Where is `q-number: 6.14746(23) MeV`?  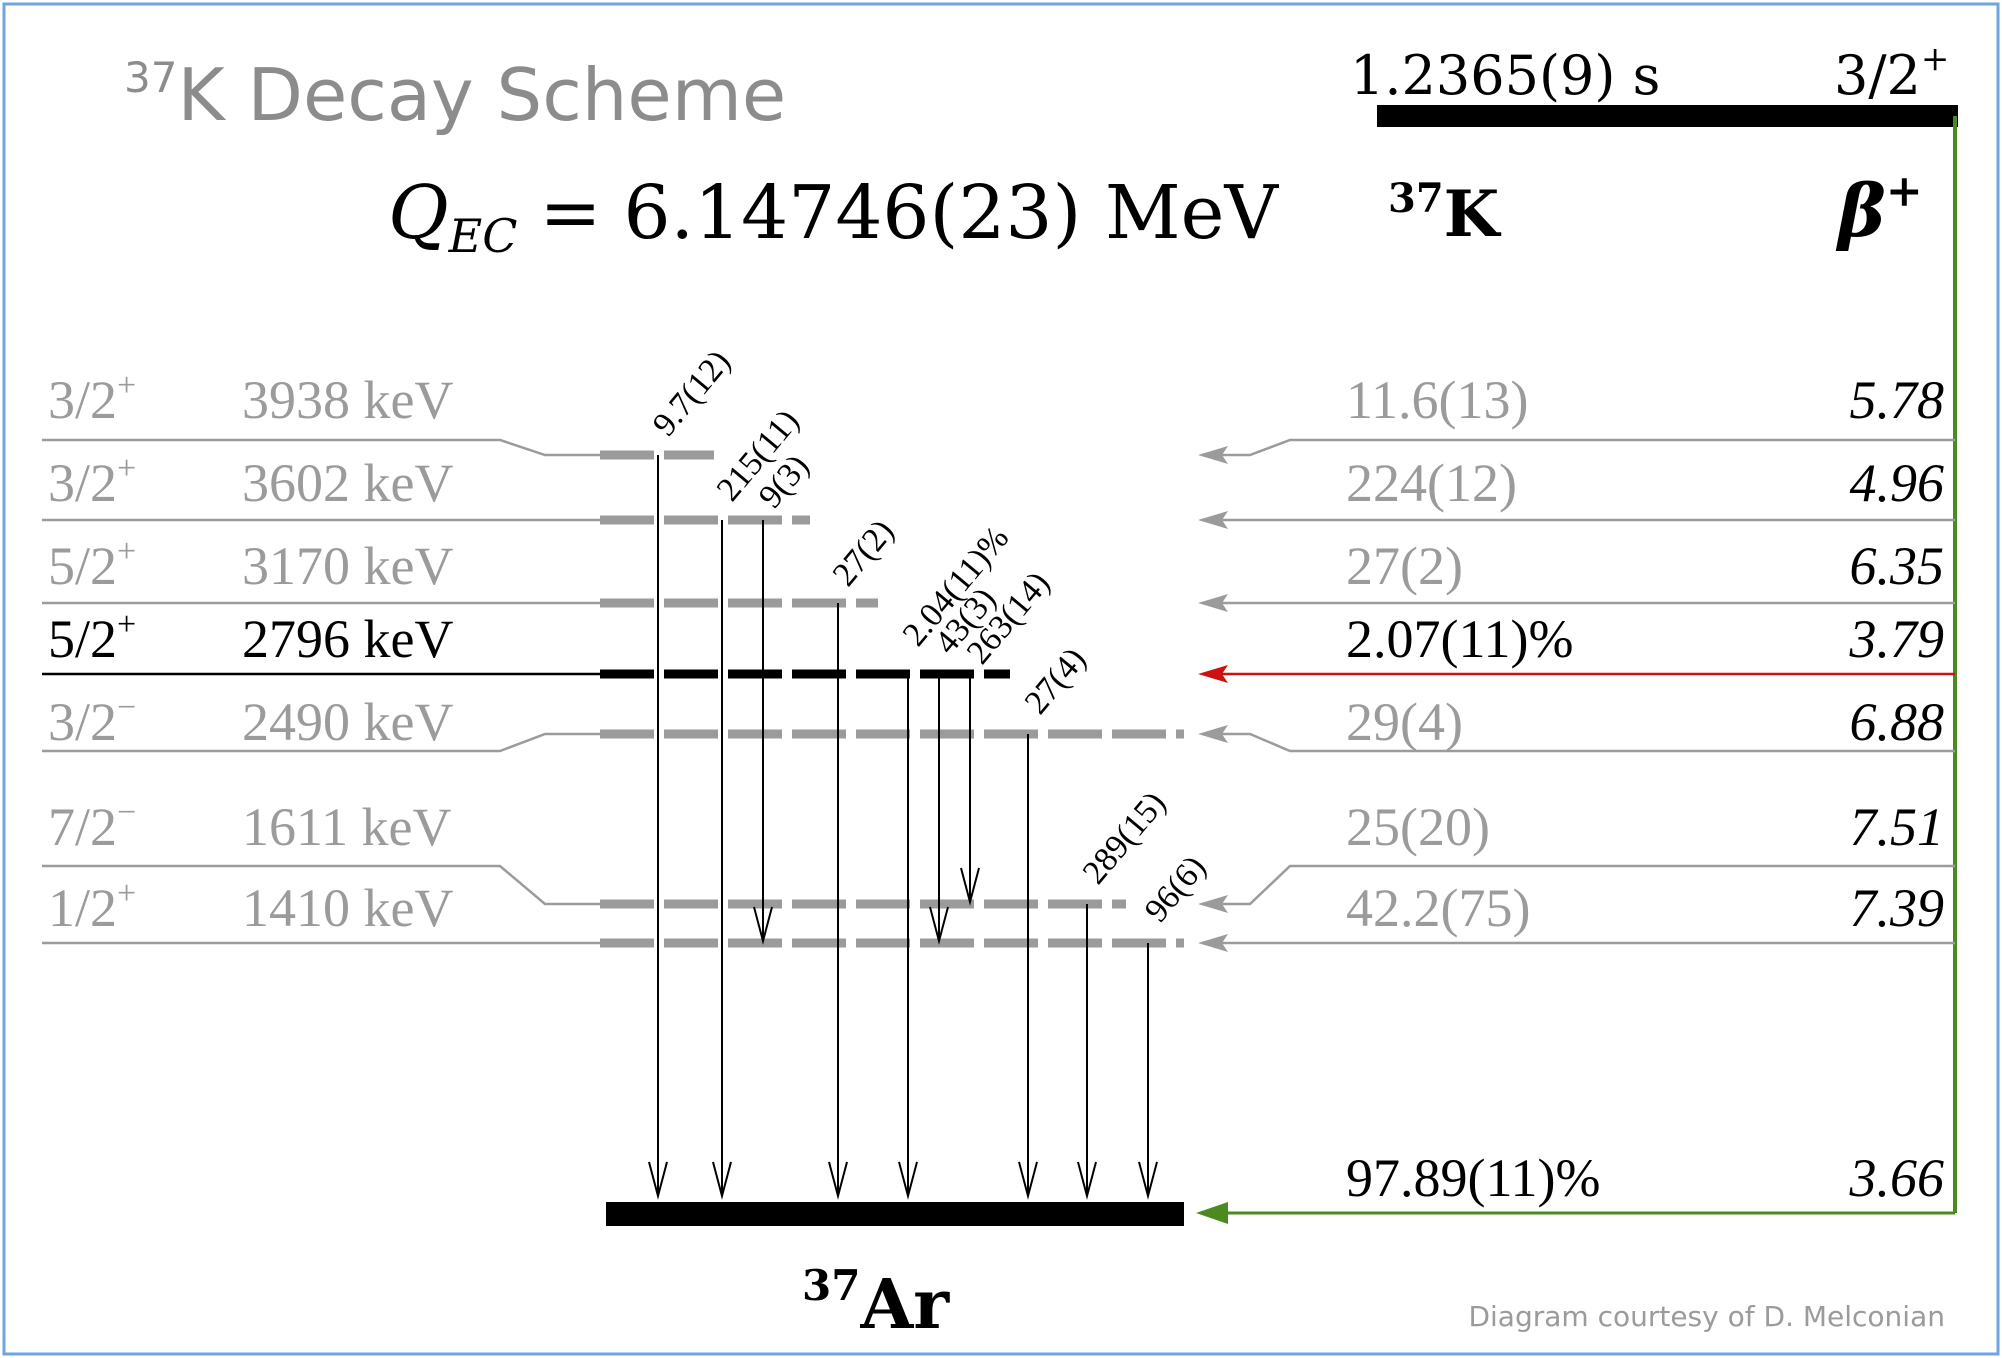
q-number: 6.14746(23) MeV is located at coordinates (951, 213).